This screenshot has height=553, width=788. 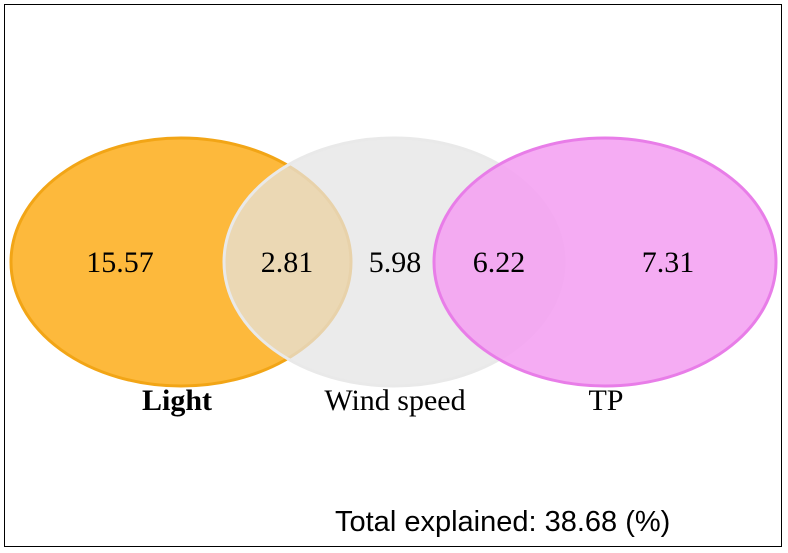 I want to click on value-wind-tp-overlap: 6.22, so click(x=499, y=262).